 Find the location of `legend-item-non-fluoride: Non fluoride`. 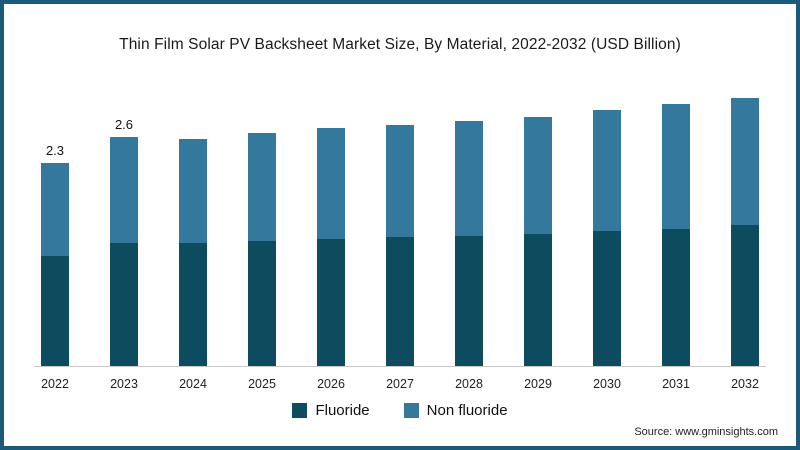

legend-item-non-fluoride: Non fluoride is located at coordinates (455, 410).